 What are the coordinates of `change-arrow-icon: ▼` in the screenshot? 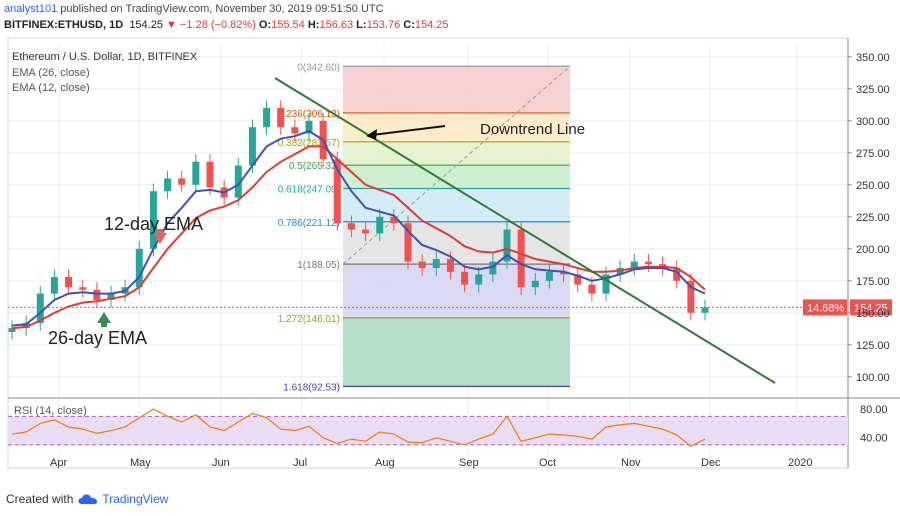 It's located at (171, 25).